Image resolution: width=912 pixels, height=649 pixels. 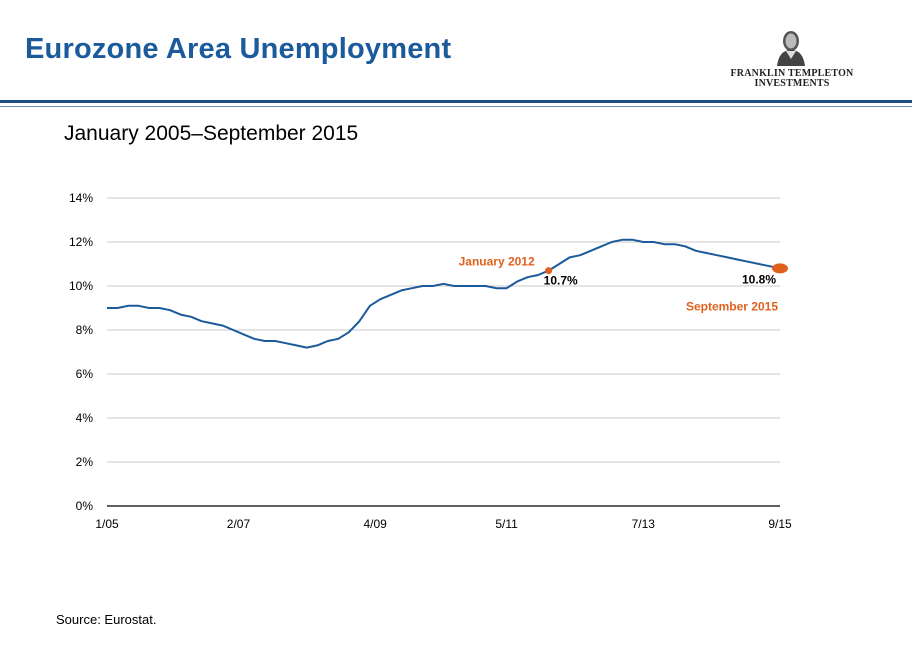 I want to click on data-label: 10.7%, so click(x=561, y=281).